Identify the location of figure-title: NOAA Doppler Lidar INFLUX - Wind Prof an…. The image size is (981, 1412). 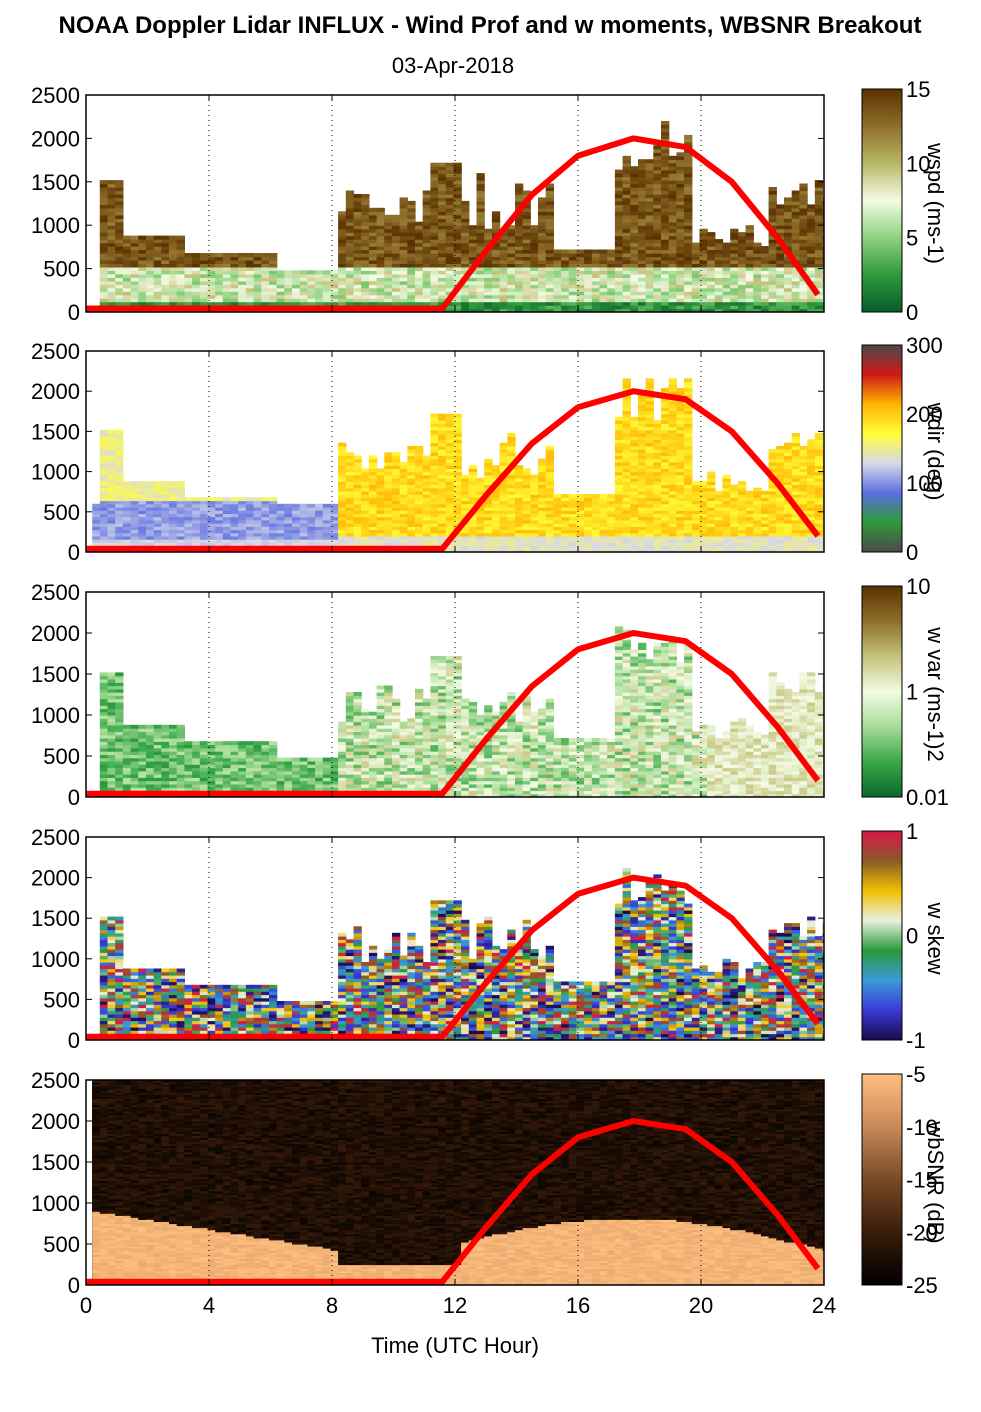
(490, 25).